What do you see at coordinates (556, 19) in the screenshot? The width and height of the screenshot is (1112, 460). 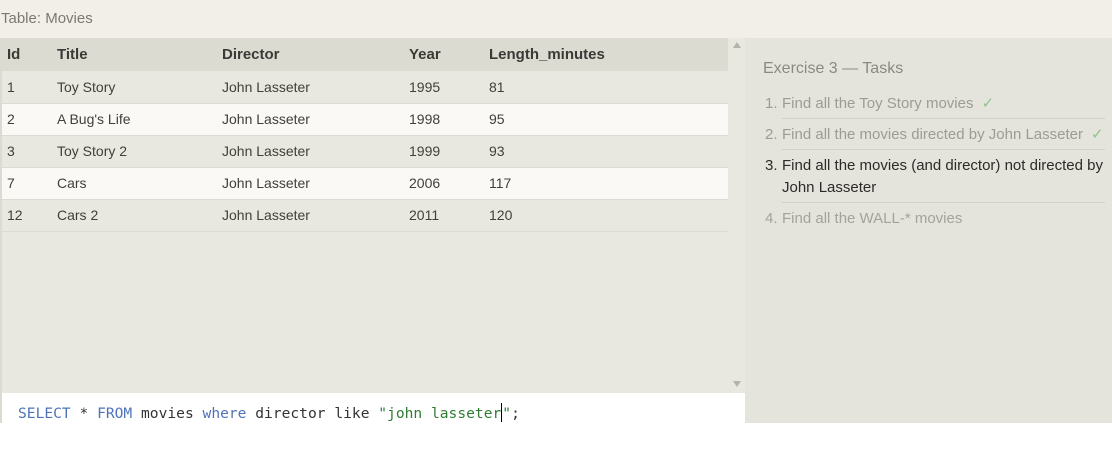 I see `header-band: Table: Movies` at bounding box center [556, 19].